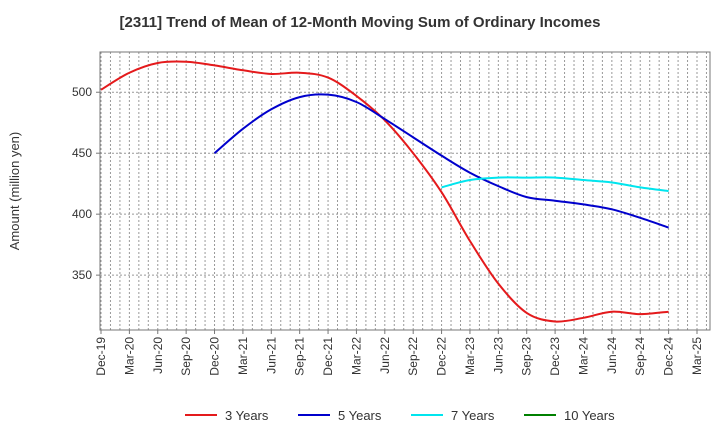  I want to click on legend-label: 3 Years, so click(247, 415).